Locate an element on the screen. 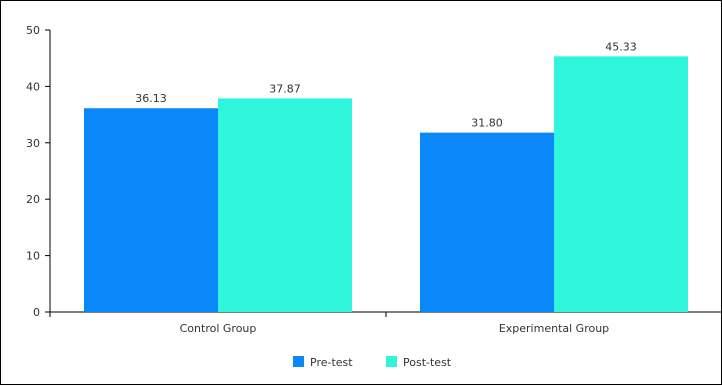 Image resolution: width=722 pixels, height=386 pixels. bar-post-test-experimental-group is located at coordinates (621, 184).